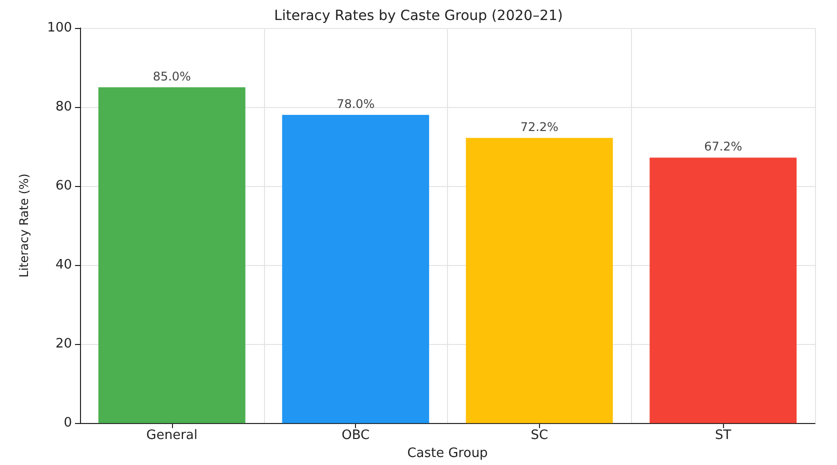  What do you see at coordinates (63, 107) in the screenshot?
I see `y-tick-label: 80` at bounding box center [63, 107].